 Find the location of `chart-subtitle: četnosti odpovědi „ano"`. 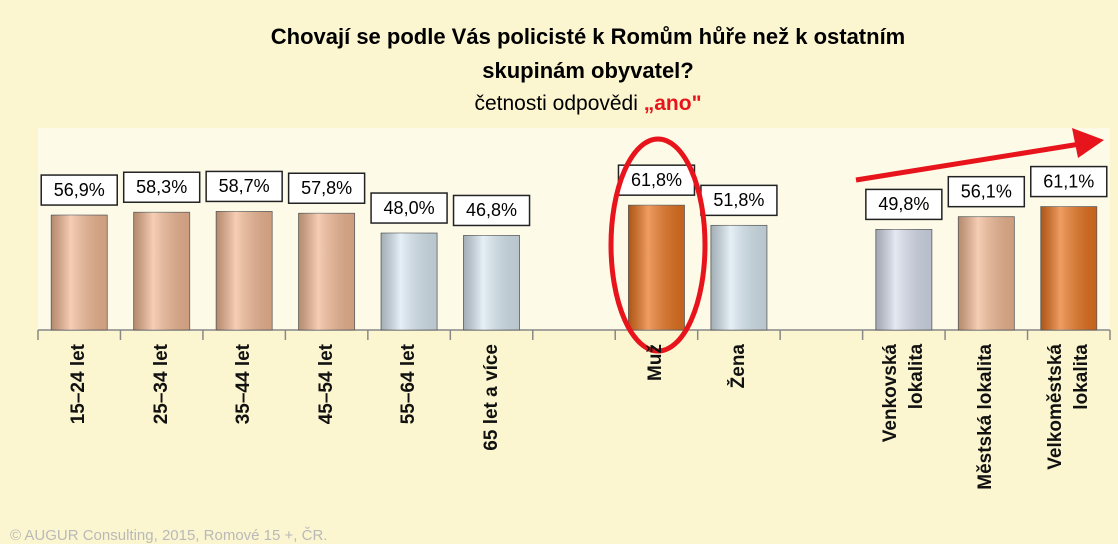

chart-subtitle: četnosti odpovědi „ano" is located at coordinates (587, 103).